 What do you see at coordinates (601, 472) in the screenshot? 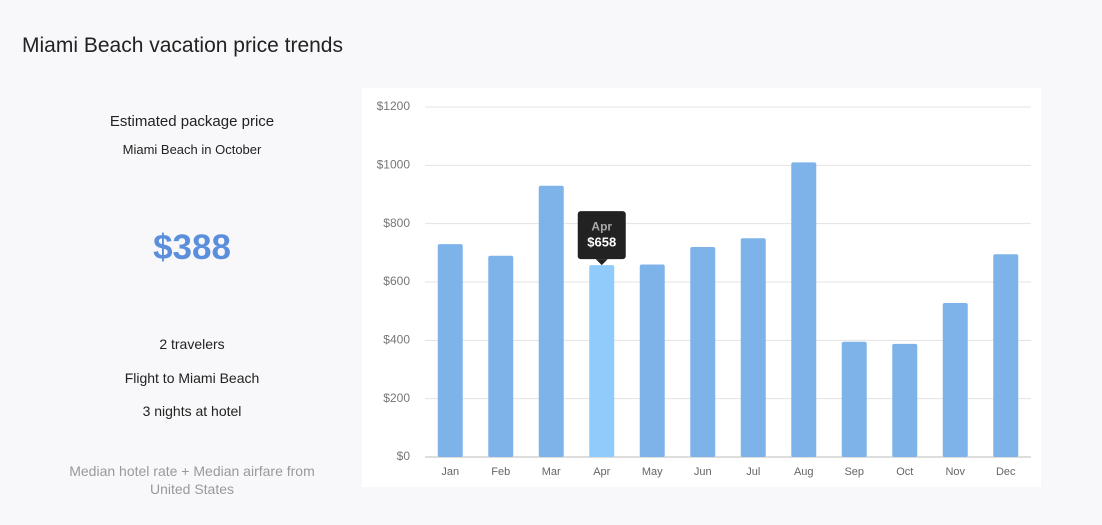
I see `x-tick-label: Apr` at bounding box center [601, 472].